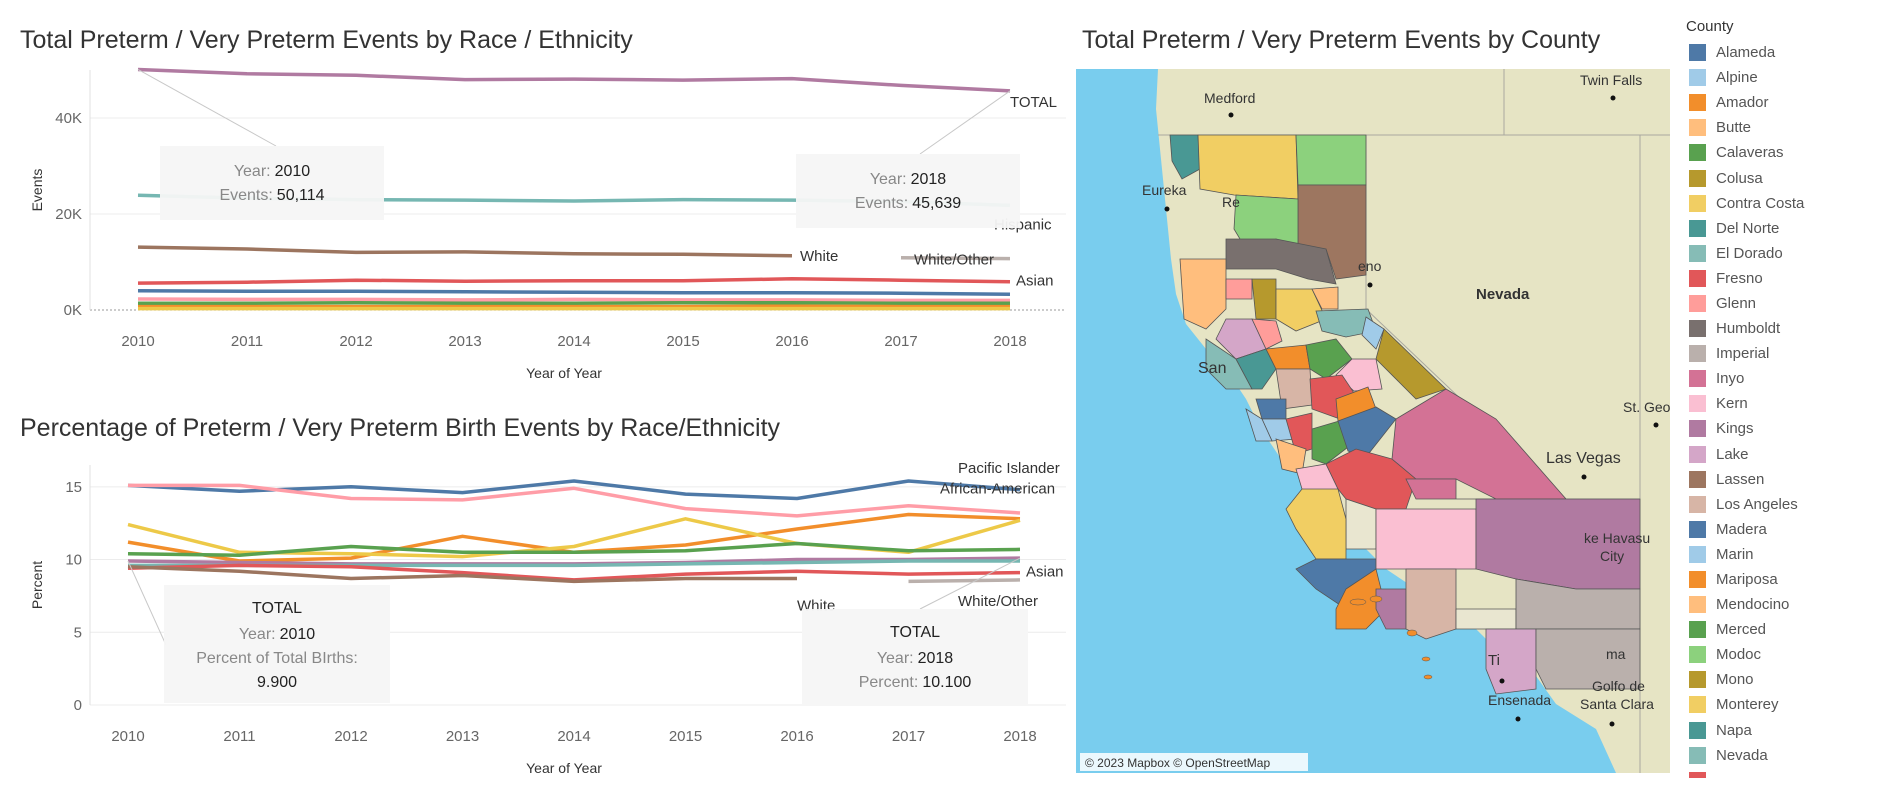 Image resolution: width=1880 pixels, height=785 pixels. What do you see at coordinates (1009, 341) in the screenshot?
I see `x-tick-label: 2018` at bounding box center [1009, 341].